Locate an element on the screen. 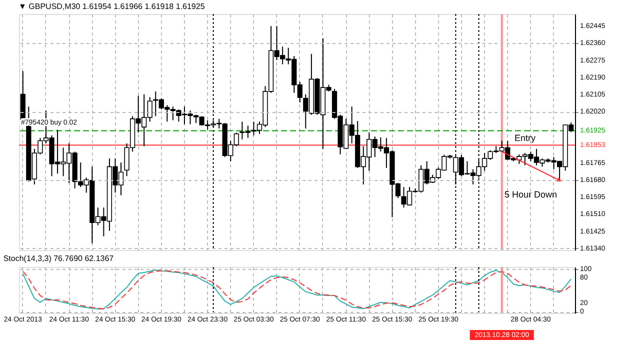 The image size is (625, 363). annotation: Entry is located at coordinates (525, 137).